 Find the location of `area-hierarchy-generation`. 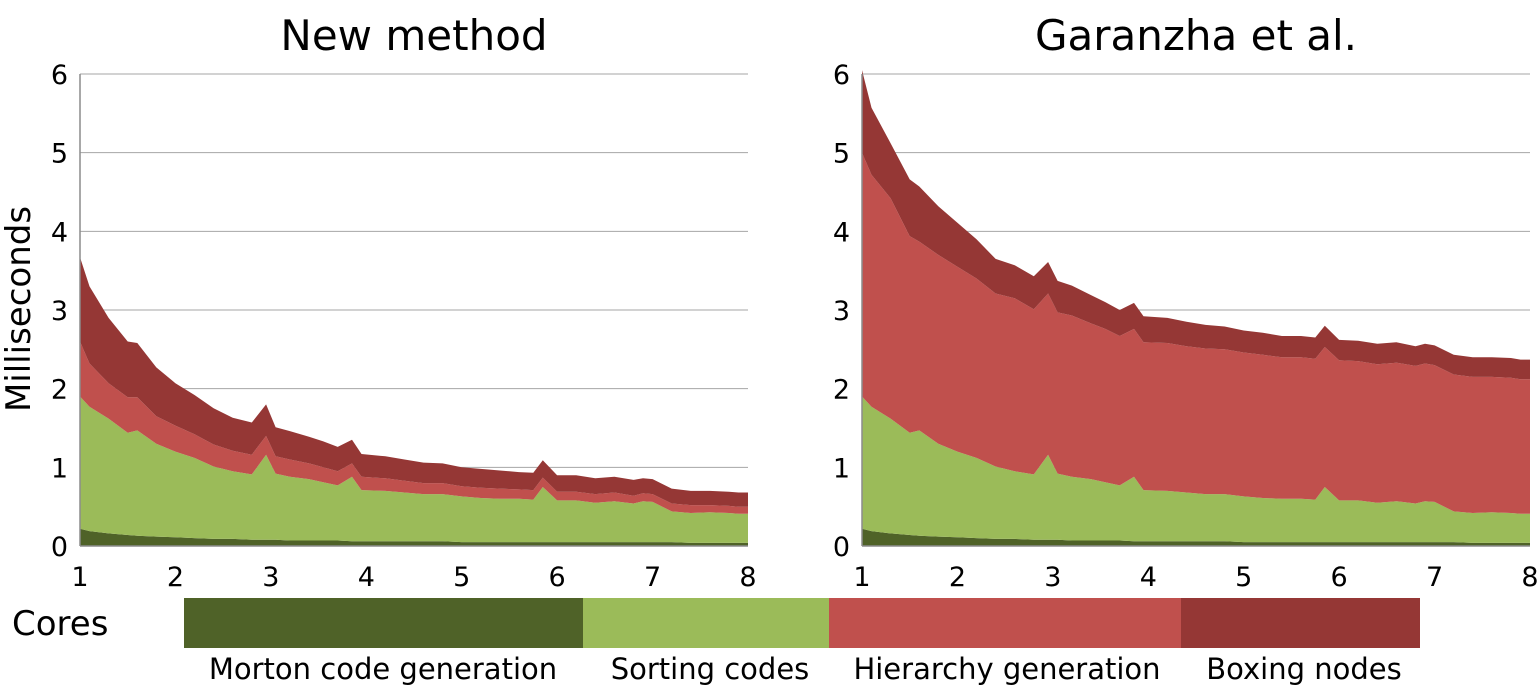

area-hierarchy-generation is located at coordinates (414, 427).